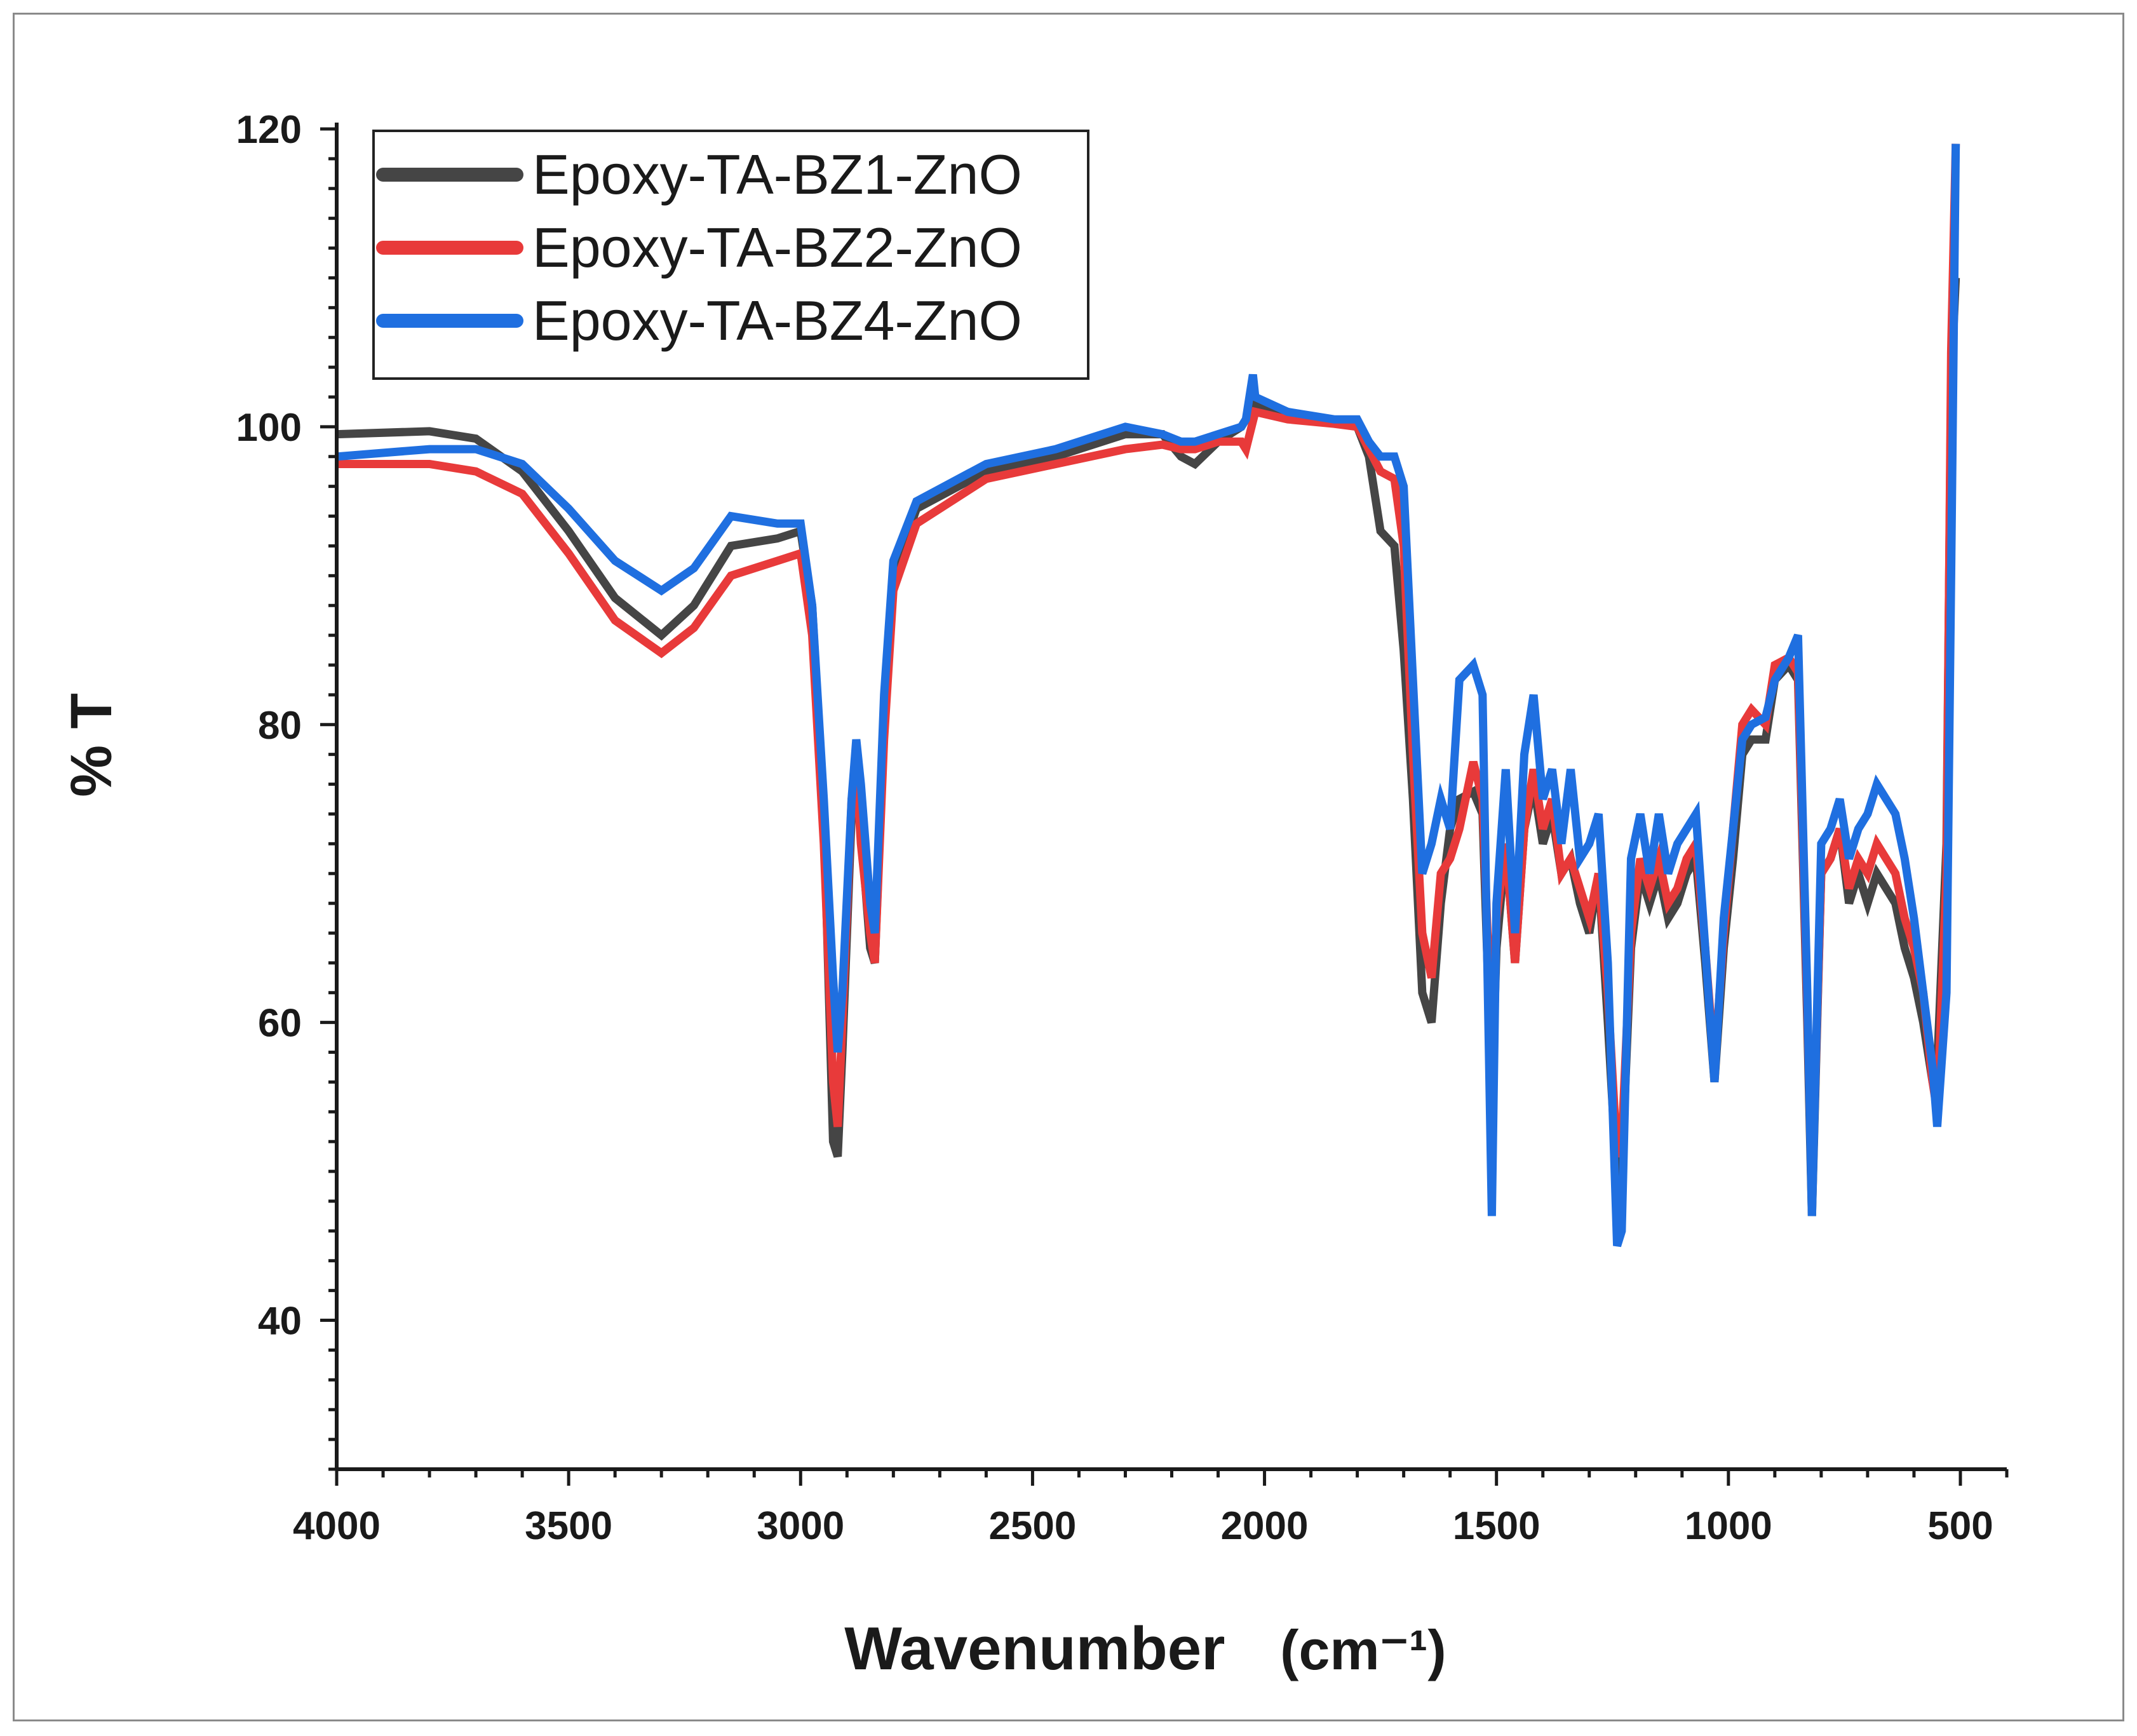 Image resolution: width=2137 pixels, height=1736 pixels. What do you see at coordinates (1960, 1526) in the screenshot?
I see `x-tick-label: 500` at bounding box center [1960, 1526].